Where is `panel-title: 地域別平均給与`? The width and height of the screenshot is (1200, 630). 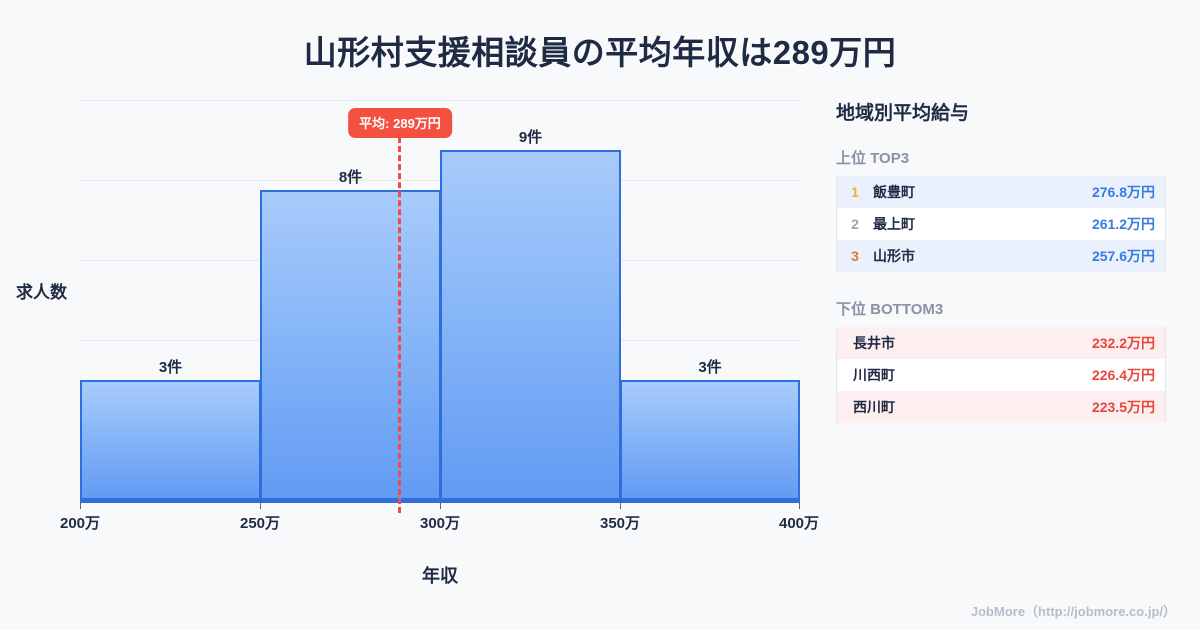 panel-title: 地域別平均給与 is located at coordinates (903, 113).